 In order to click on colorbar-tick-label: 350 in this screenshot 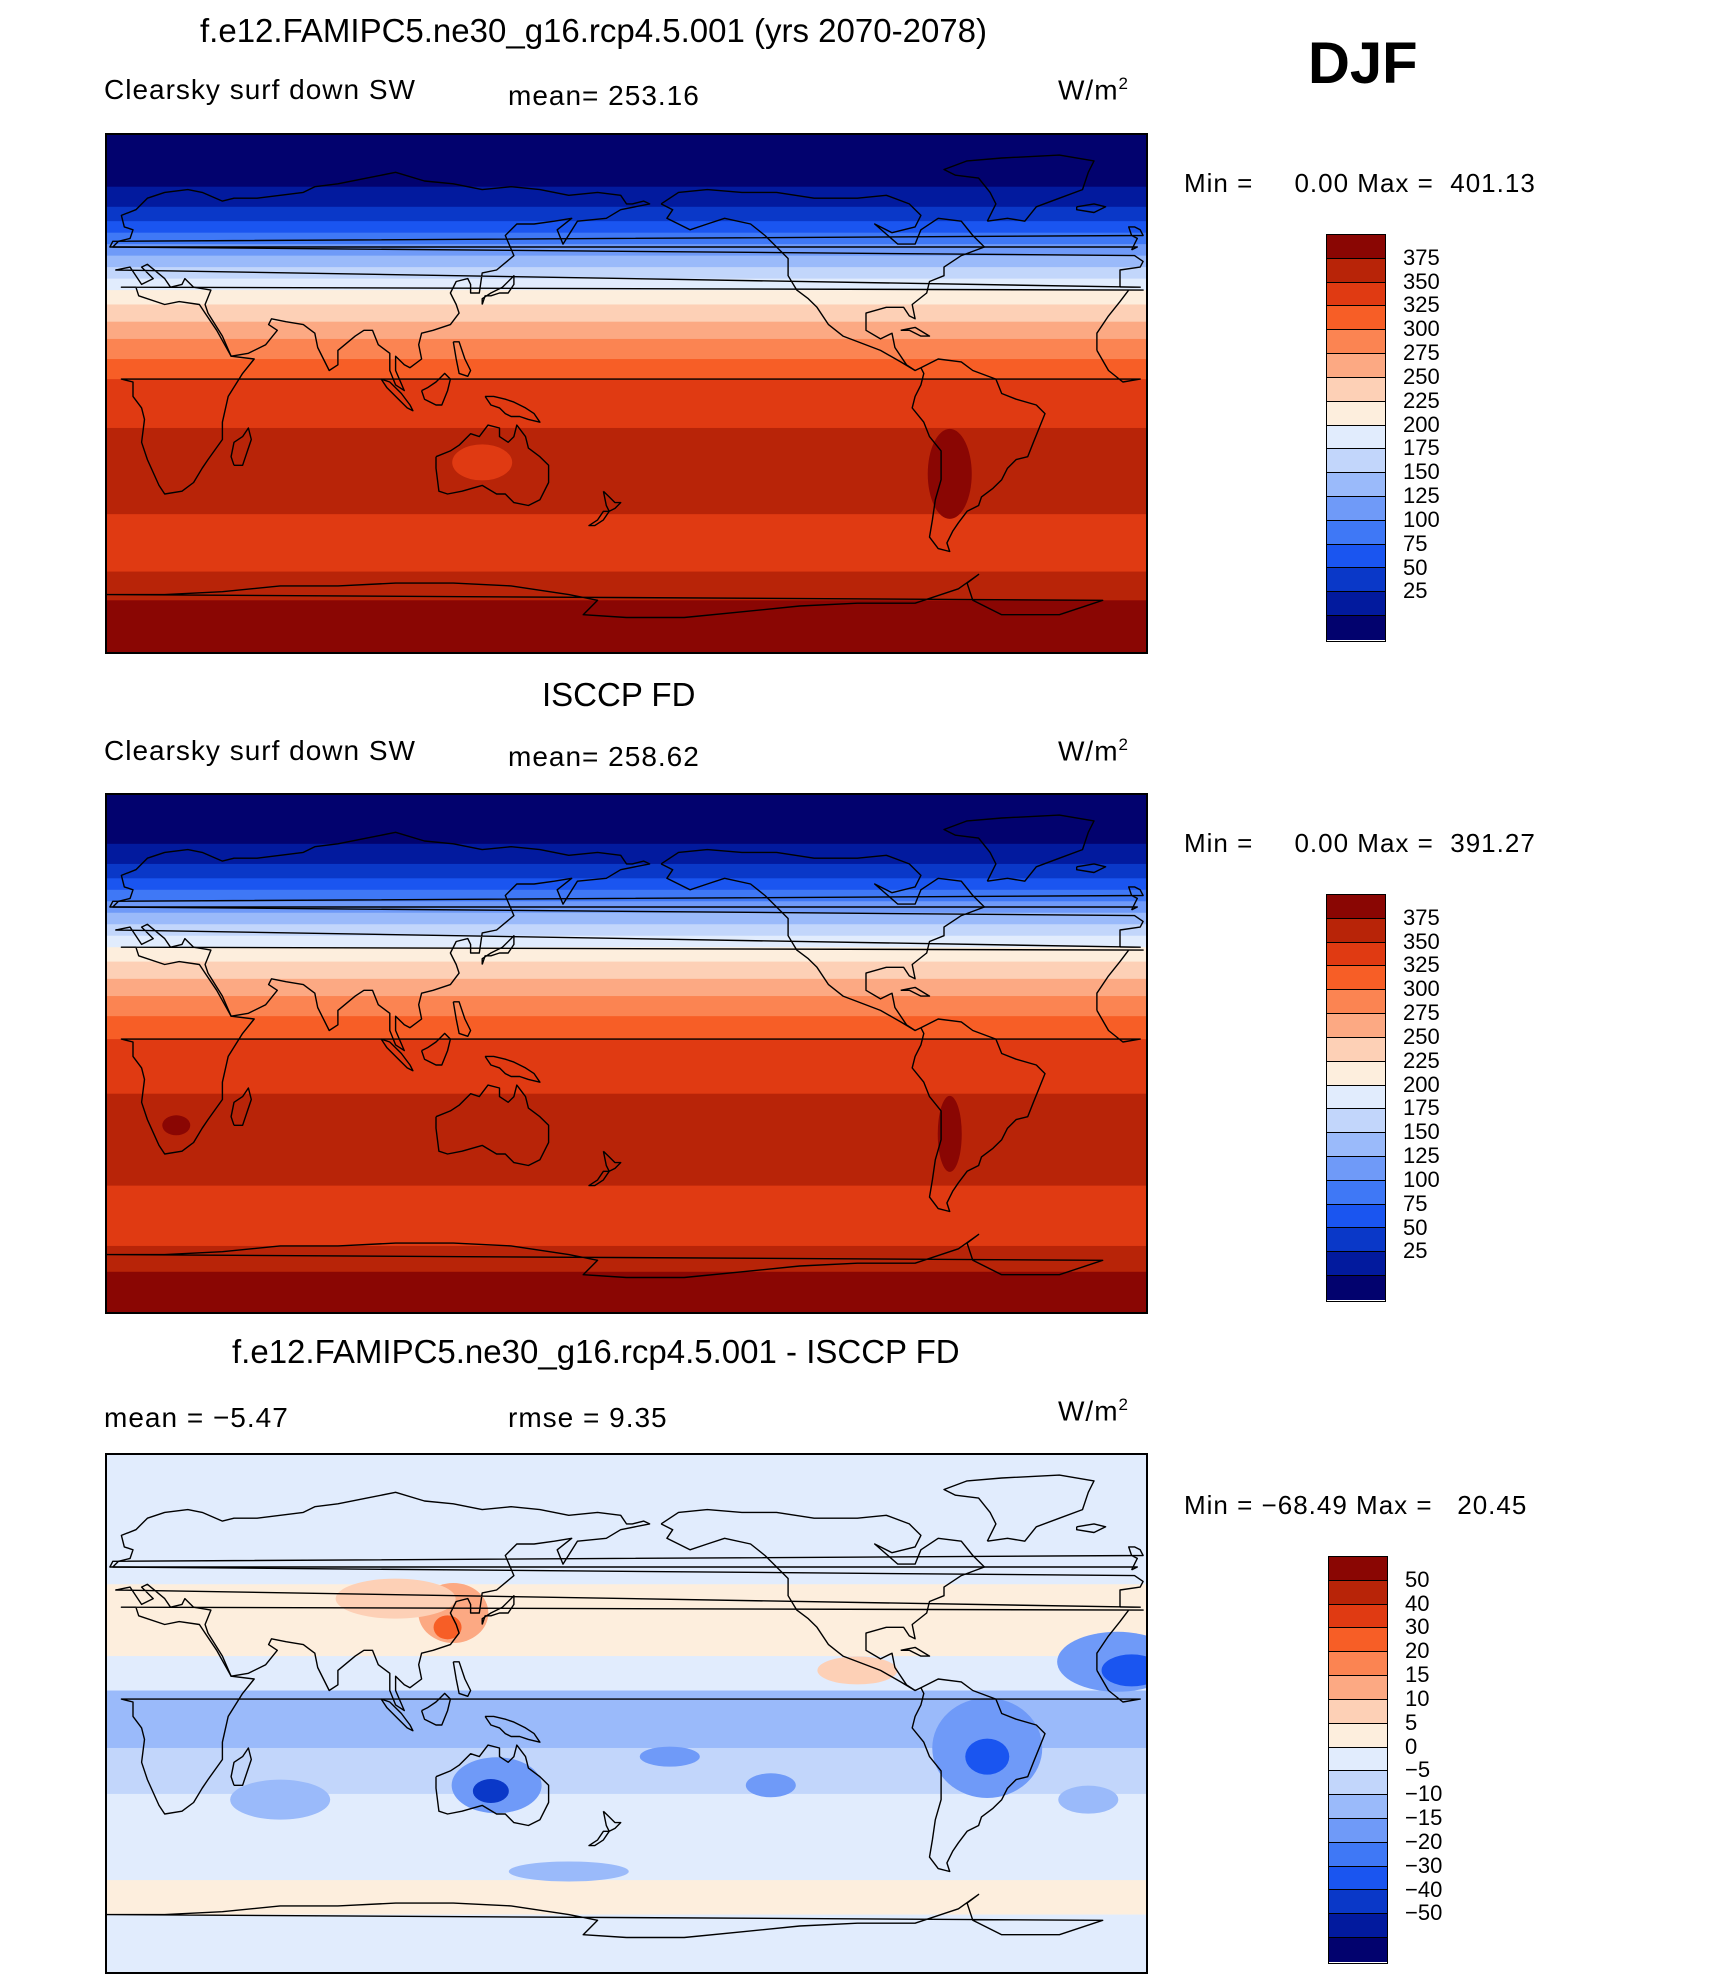, I will do `click(1421, 281)`.